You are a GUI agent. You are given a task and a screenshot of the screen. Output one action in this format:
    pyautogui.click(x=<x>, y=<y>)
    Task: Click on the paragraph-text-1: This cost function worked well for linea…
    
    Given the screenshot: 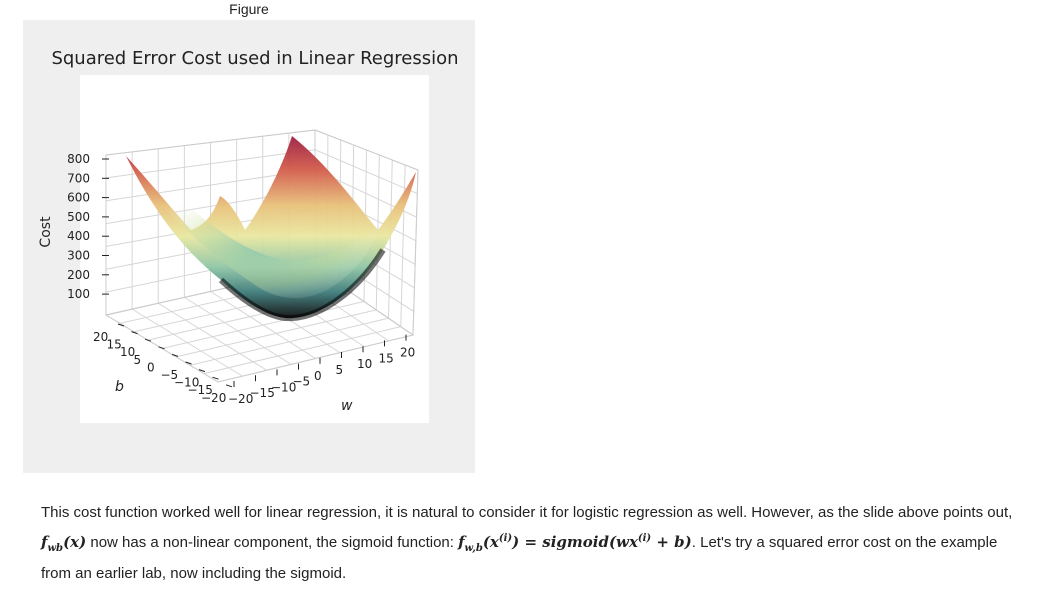 What is the action you would take?
    pyautogui.click(x=527, y=512)
    